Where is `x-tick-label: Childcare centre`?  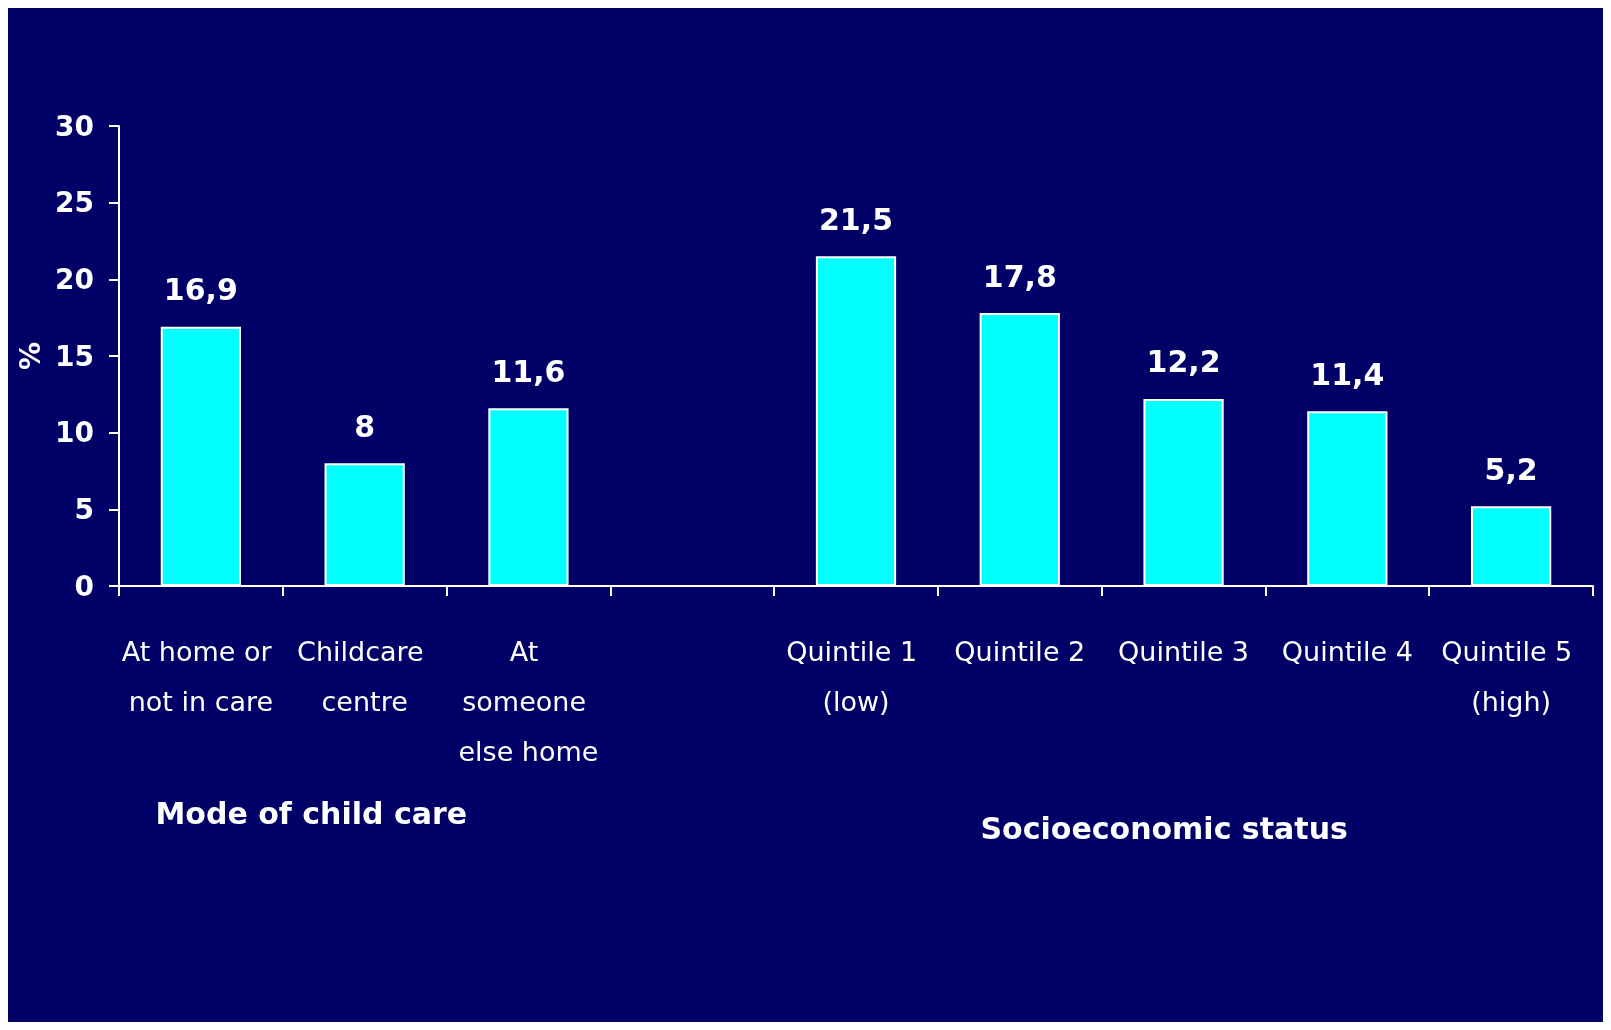 x-tick-label: Childcare centre is located at coordinates (365, 676).